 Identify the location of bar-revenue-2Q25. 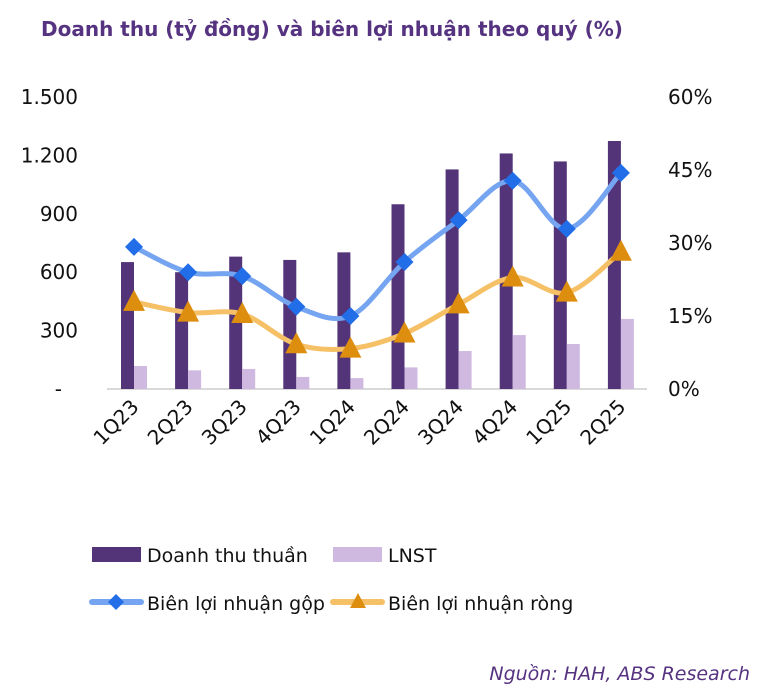
(614, 264).